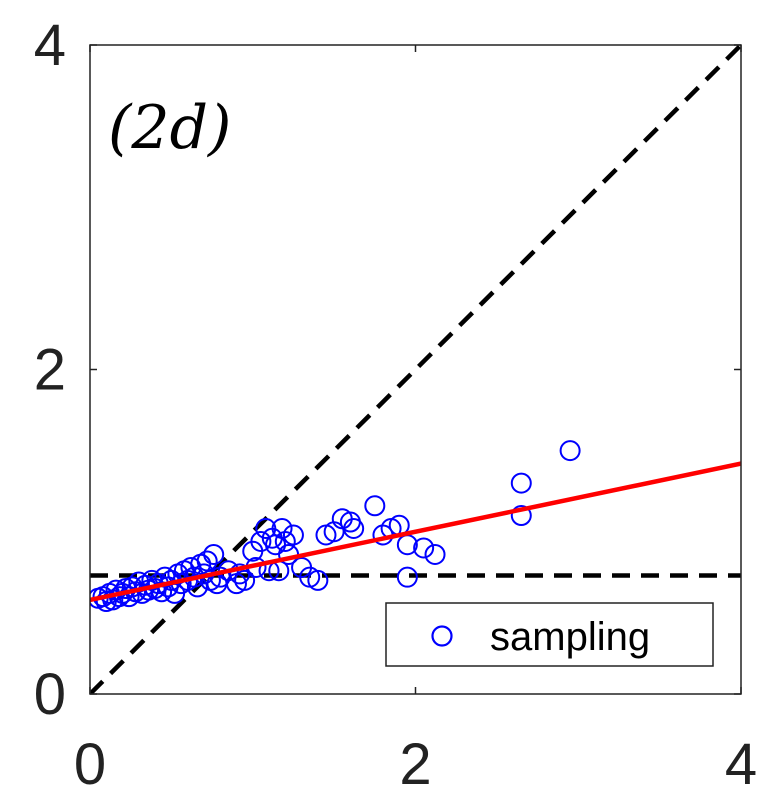  I want to click on legend-box, so click(549, 634).